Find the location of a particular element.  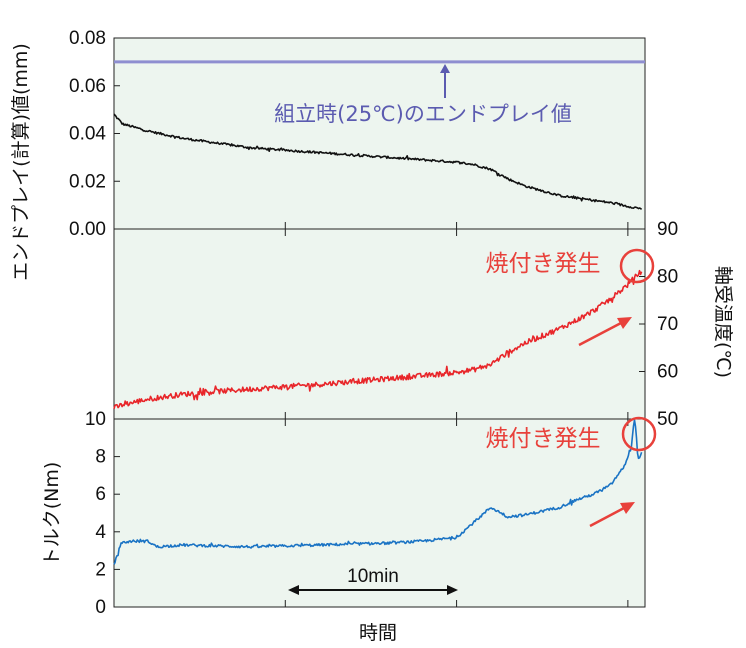

trend-arrow-temperature is located at coordinates (600, 334).